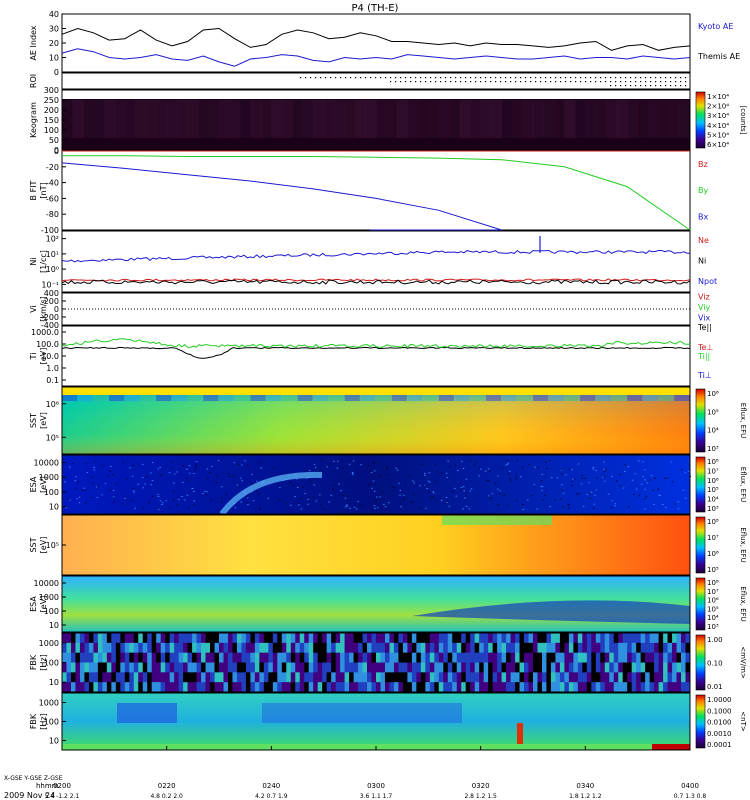  What do you see at coordinates (713, 522) in the screenshot?
I see `colorbar-tick-label: 10⁸` at bounding box center [713, 522].